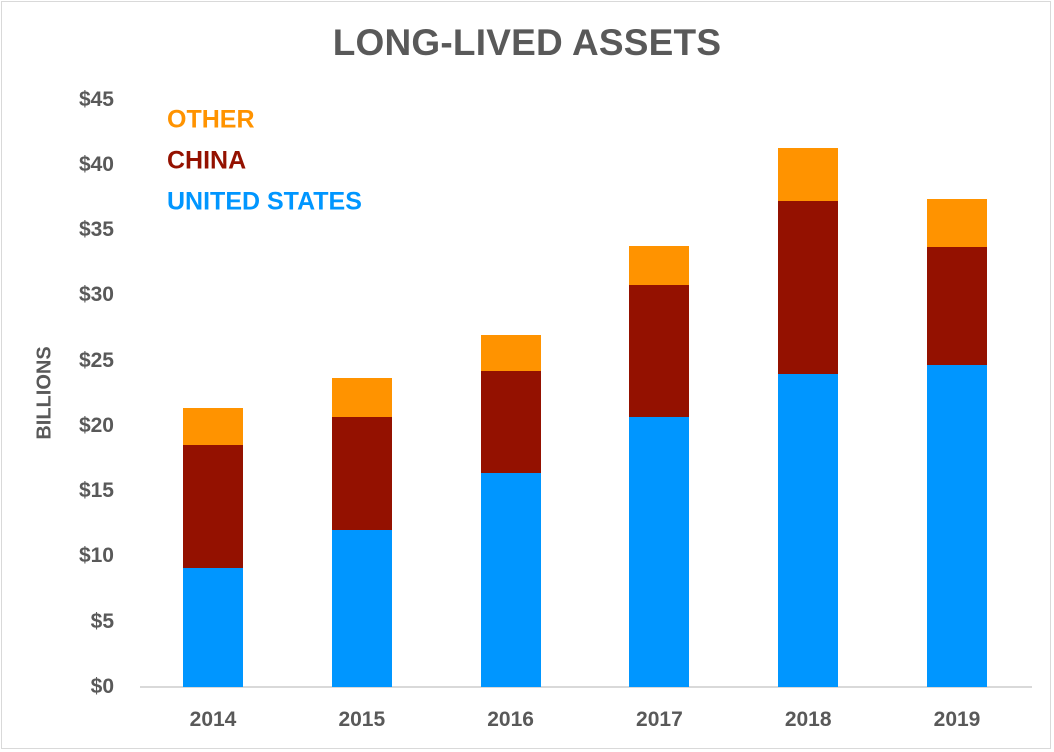  Describe the element at coordinates (44, 393) in the screenshot. I see `y-axis-label: BILLIONS` at that location.